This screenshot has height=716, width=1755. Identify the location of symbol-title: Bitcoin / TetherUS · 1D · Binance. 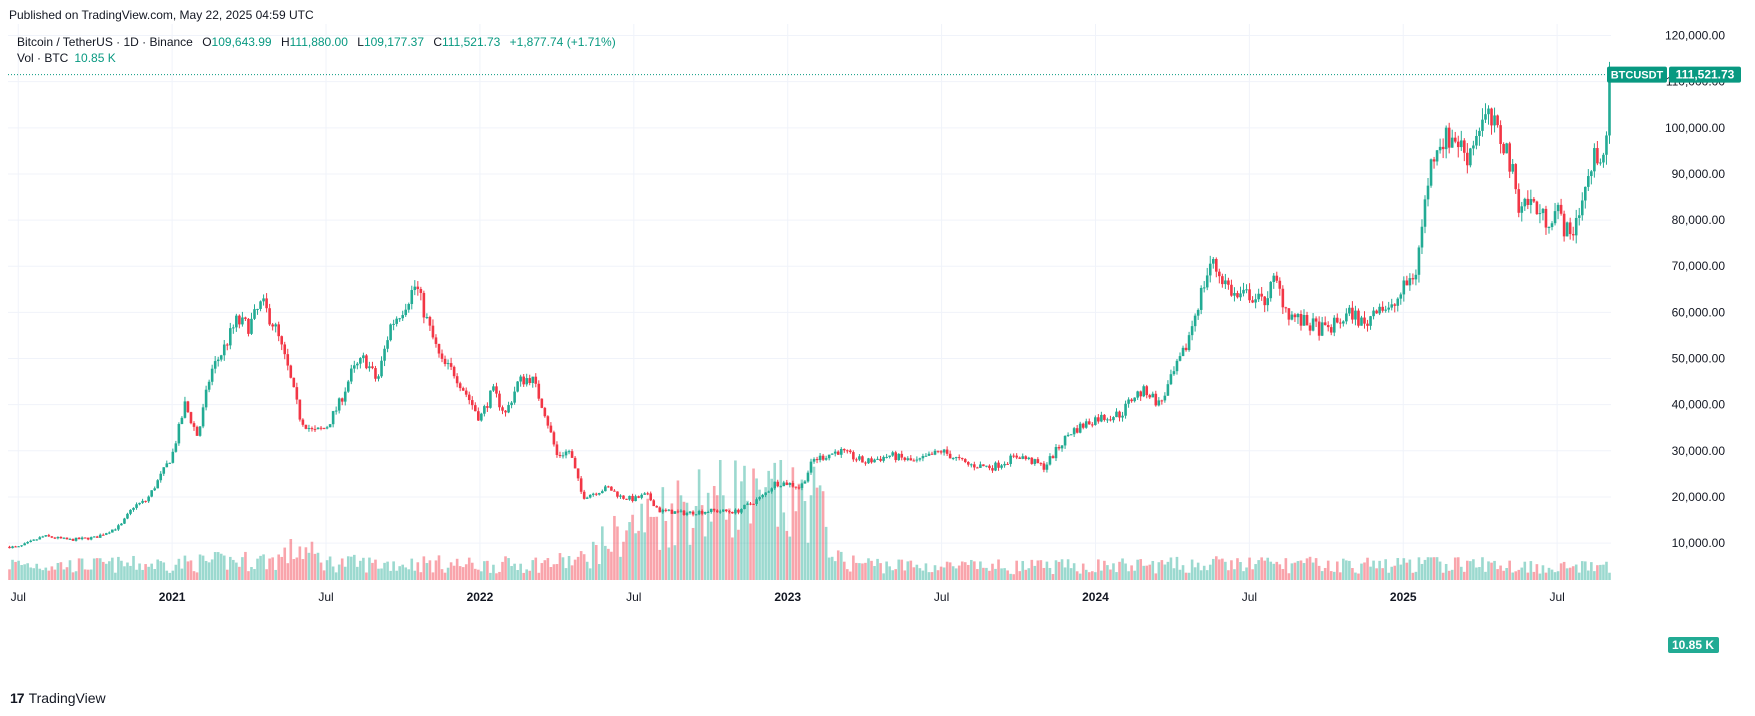
(105, 42).